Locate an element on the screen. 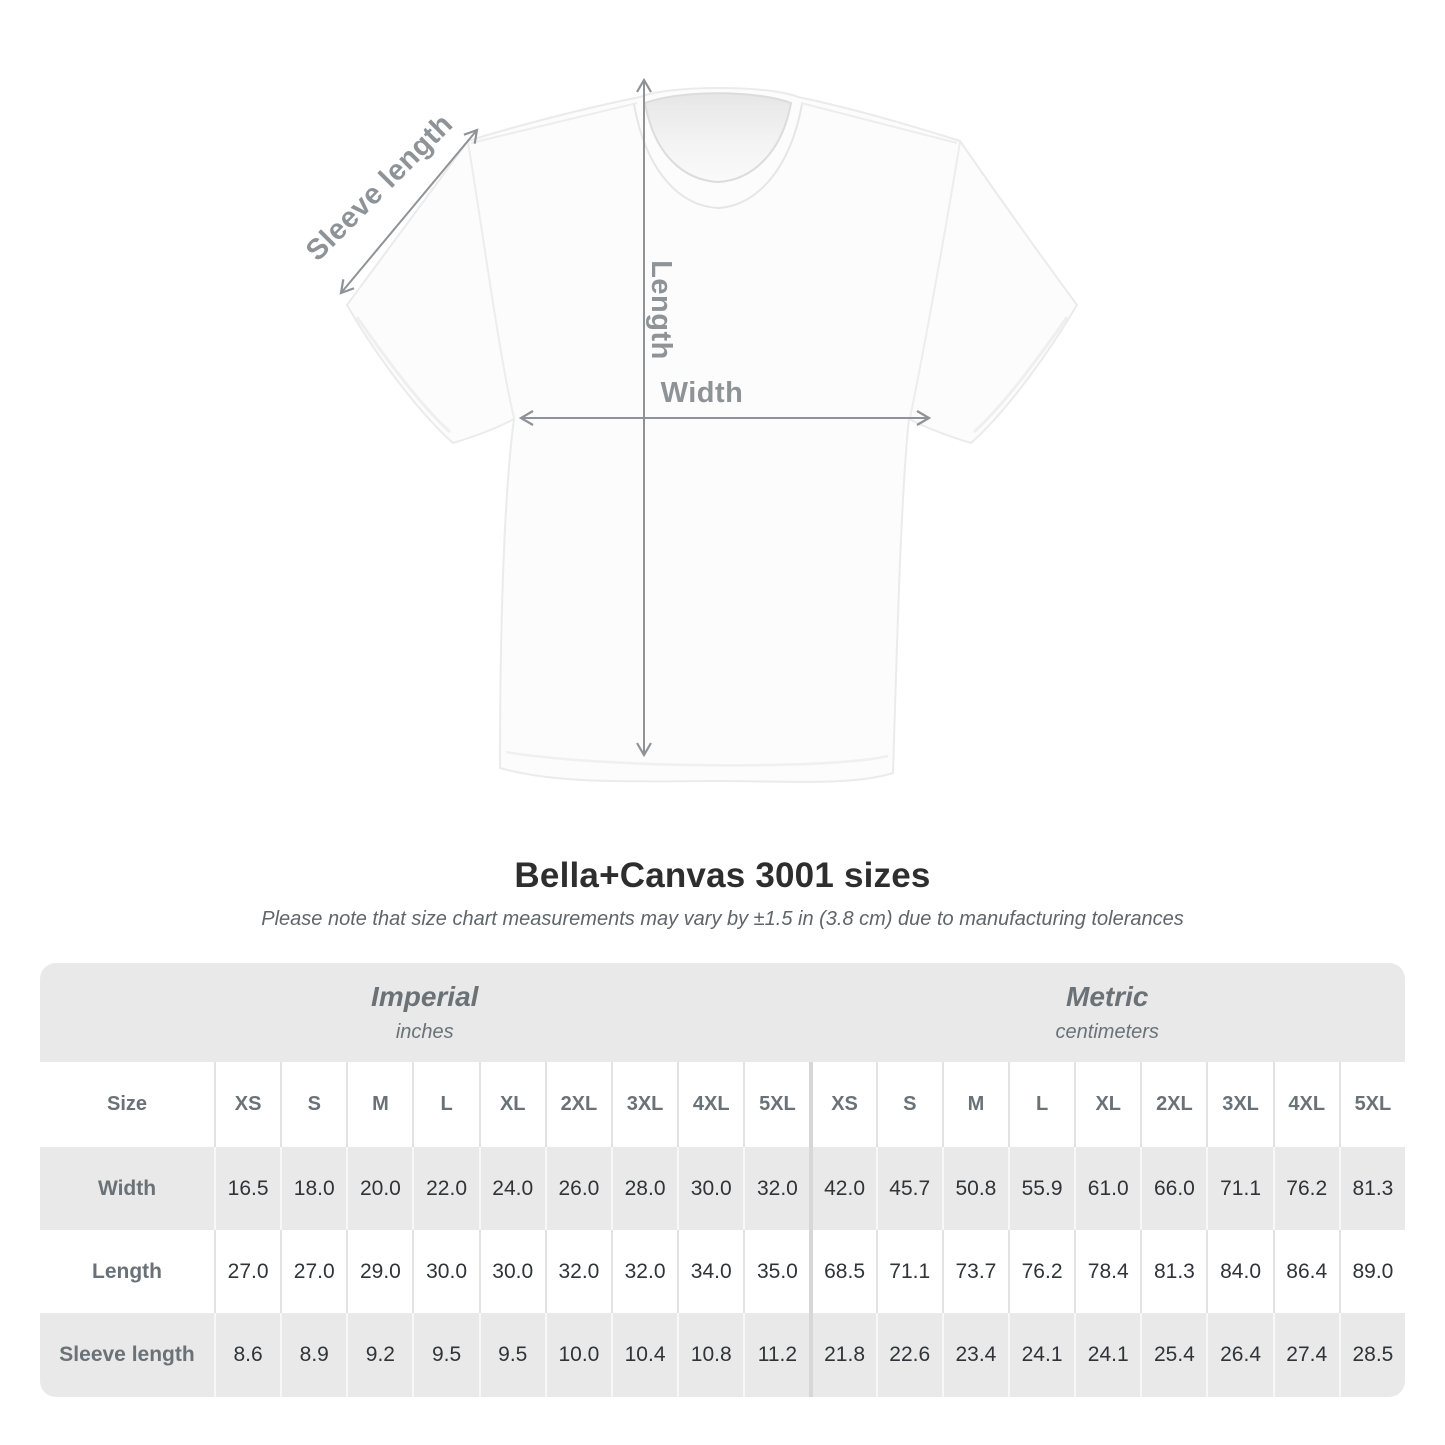 The width and height of the screenshot is (1445, 1445). value-cell: 84.0 is located at coordinates (1239, 1271).